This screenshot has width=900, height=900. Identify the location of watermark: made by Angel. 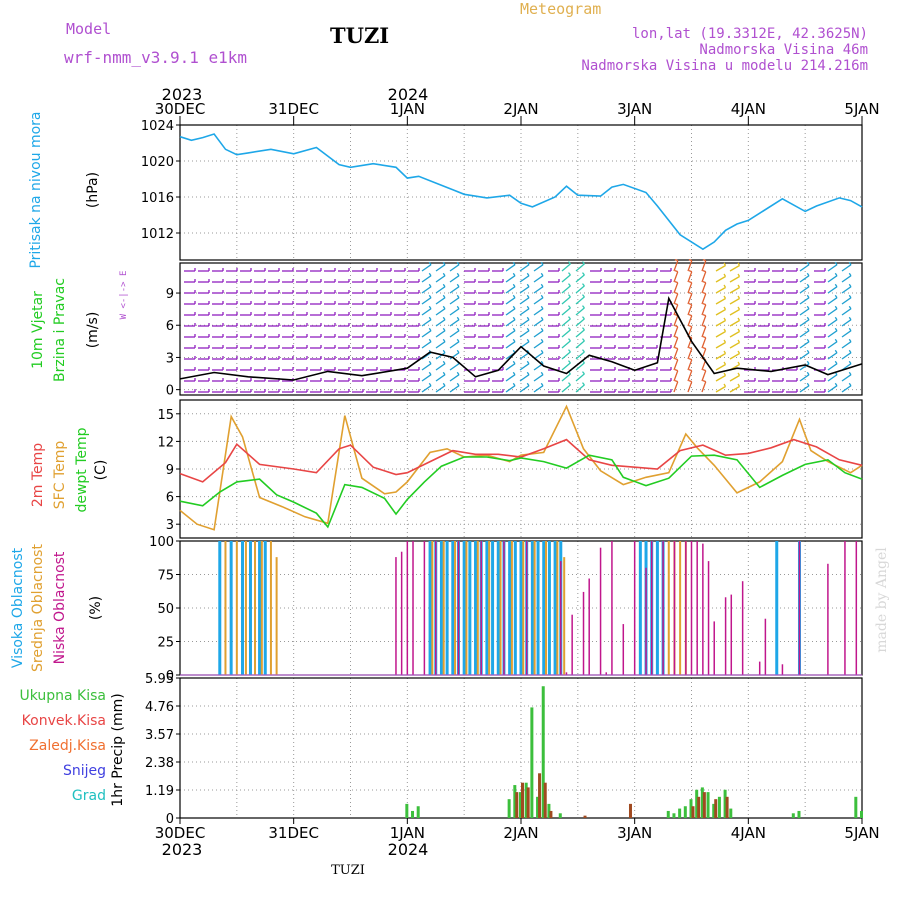
(882, 600).